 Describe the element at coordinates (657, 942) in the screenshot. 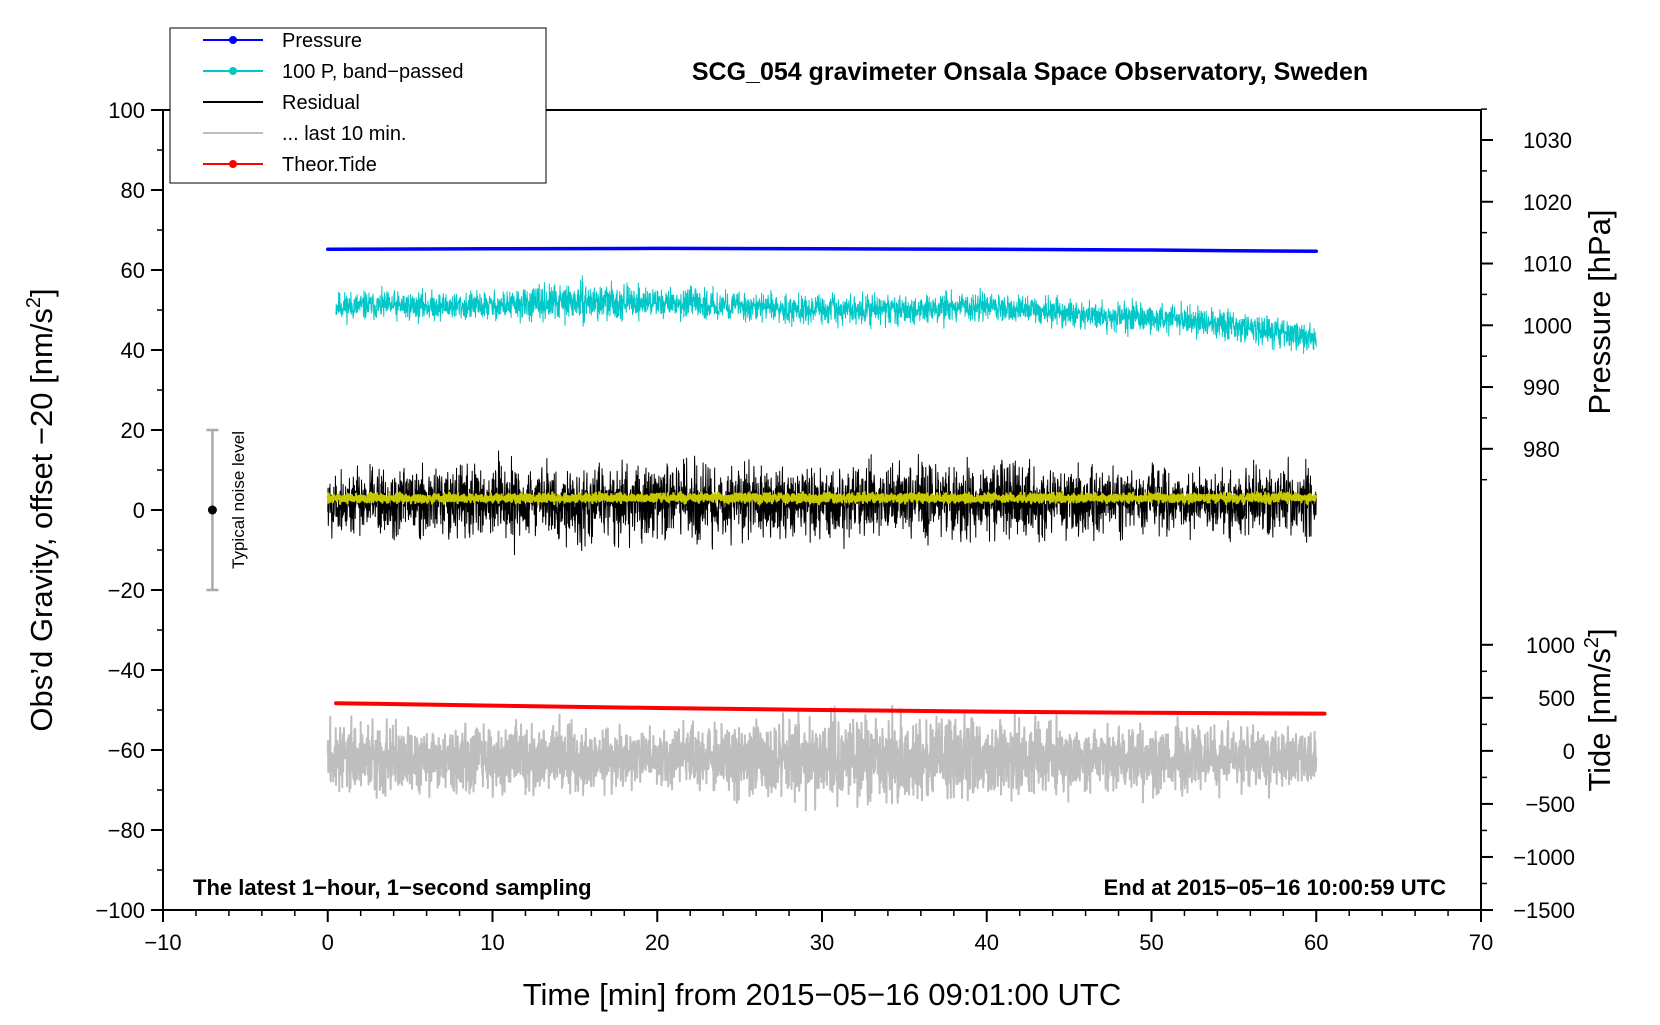

I see `x-tick-label: 20` at that location.